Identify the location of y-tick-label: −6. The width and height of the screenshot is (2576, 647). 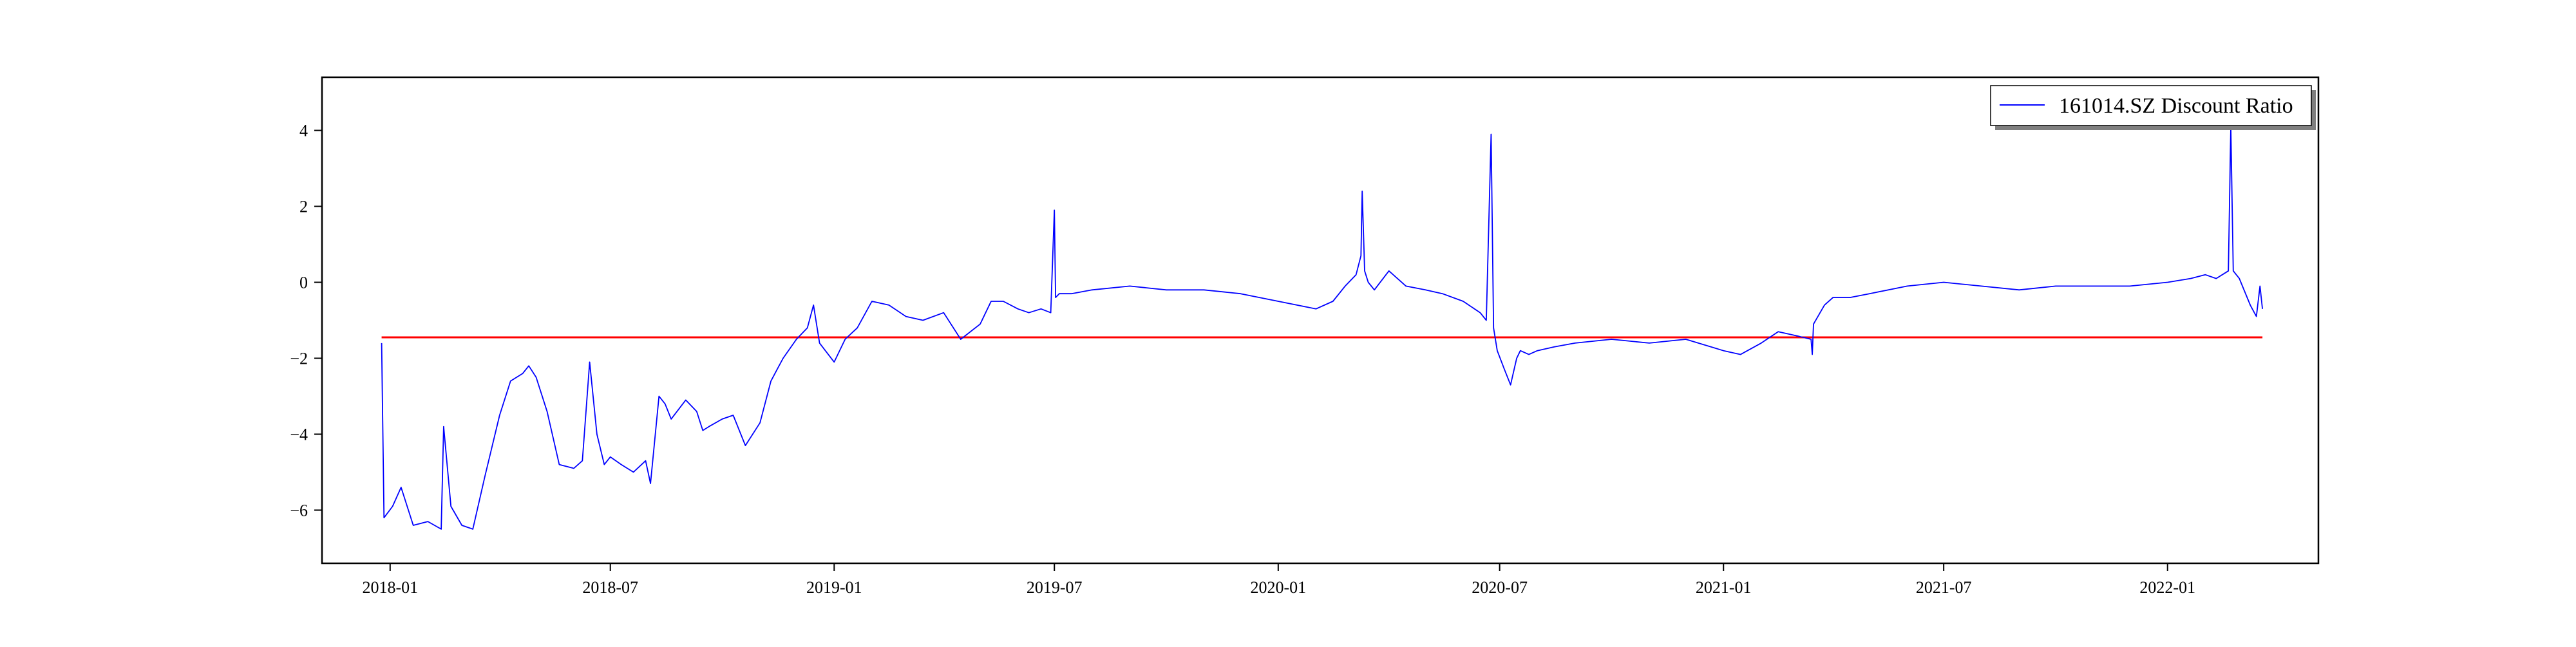
(299, 510).